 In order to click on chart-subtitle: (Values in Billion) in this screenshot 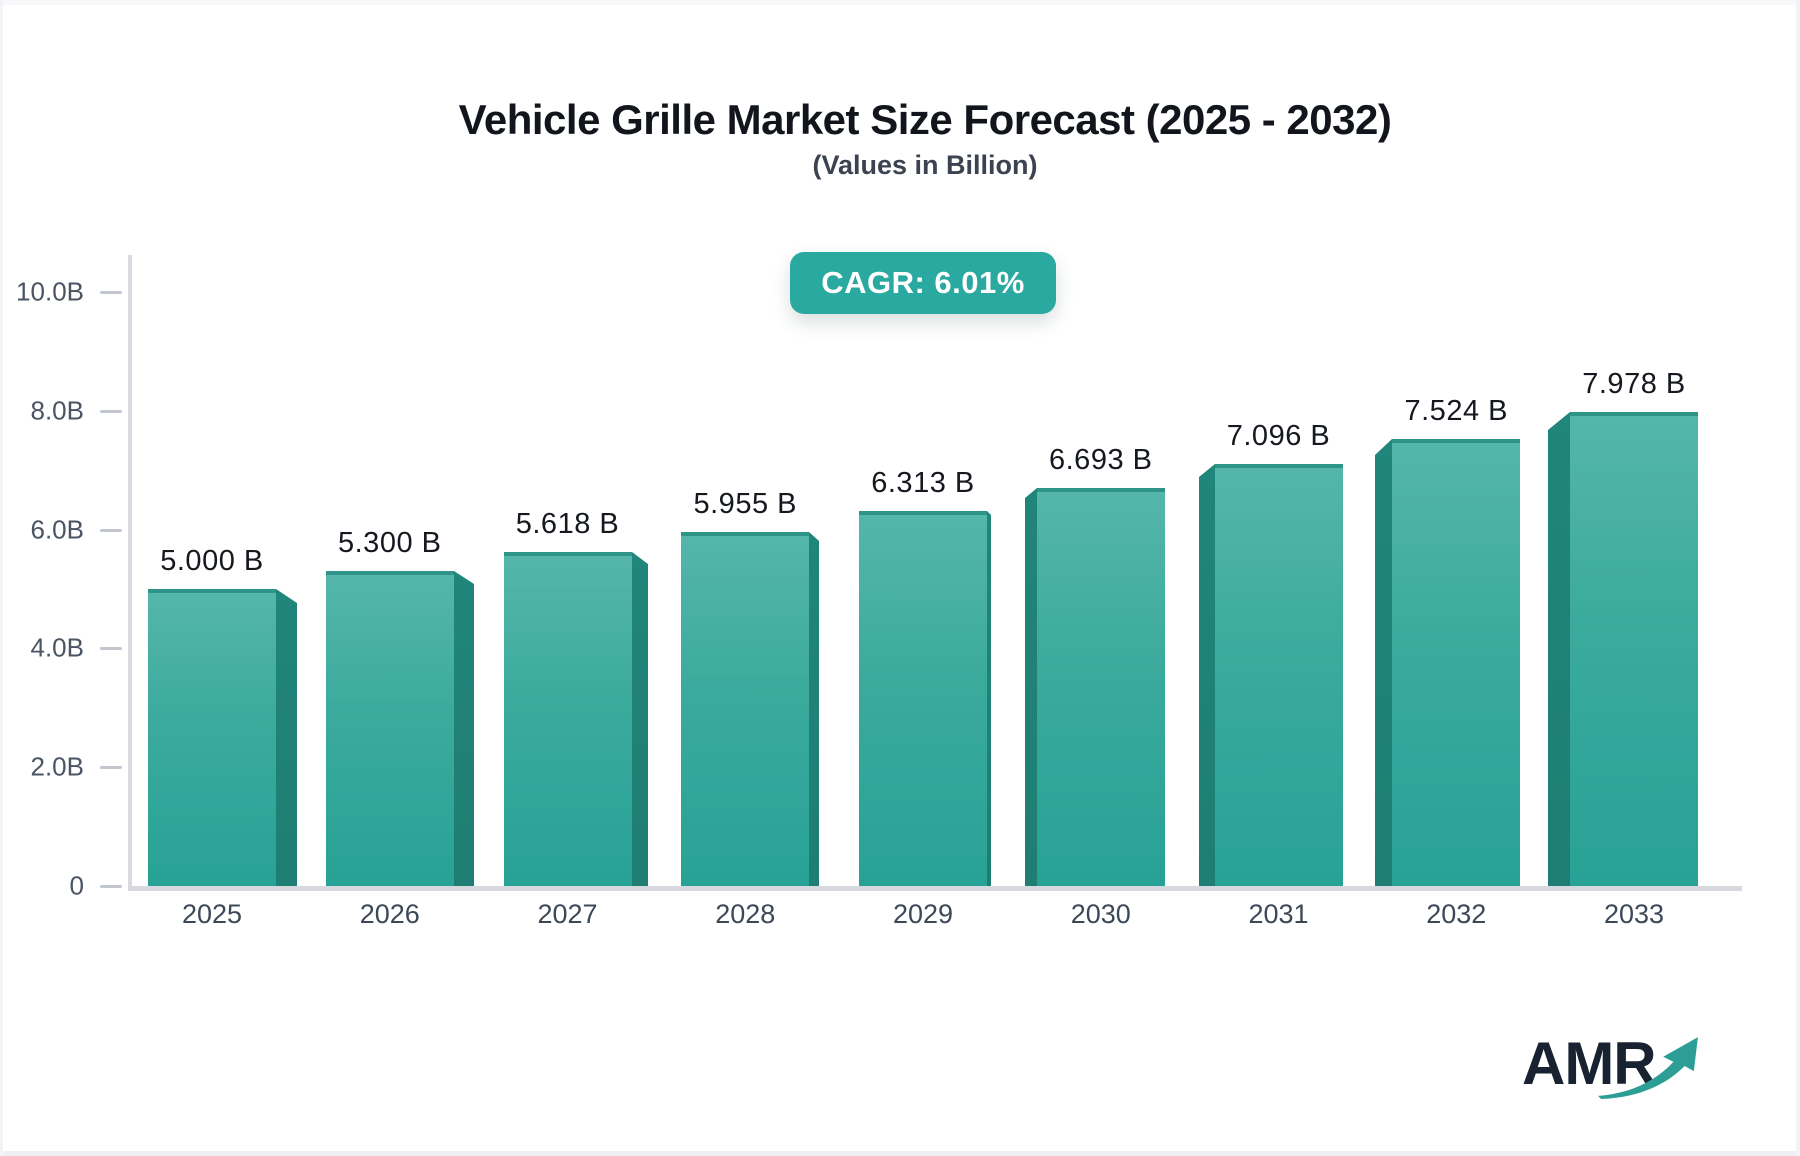, I will do `click(925, 165)`.